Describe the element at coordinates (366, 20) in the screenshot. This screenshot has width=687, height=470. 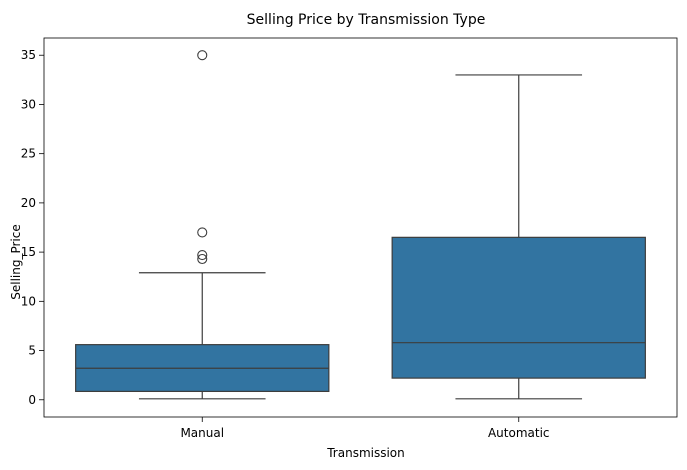
I see `chart-title: Selling Price by Transmission Type` at that location.